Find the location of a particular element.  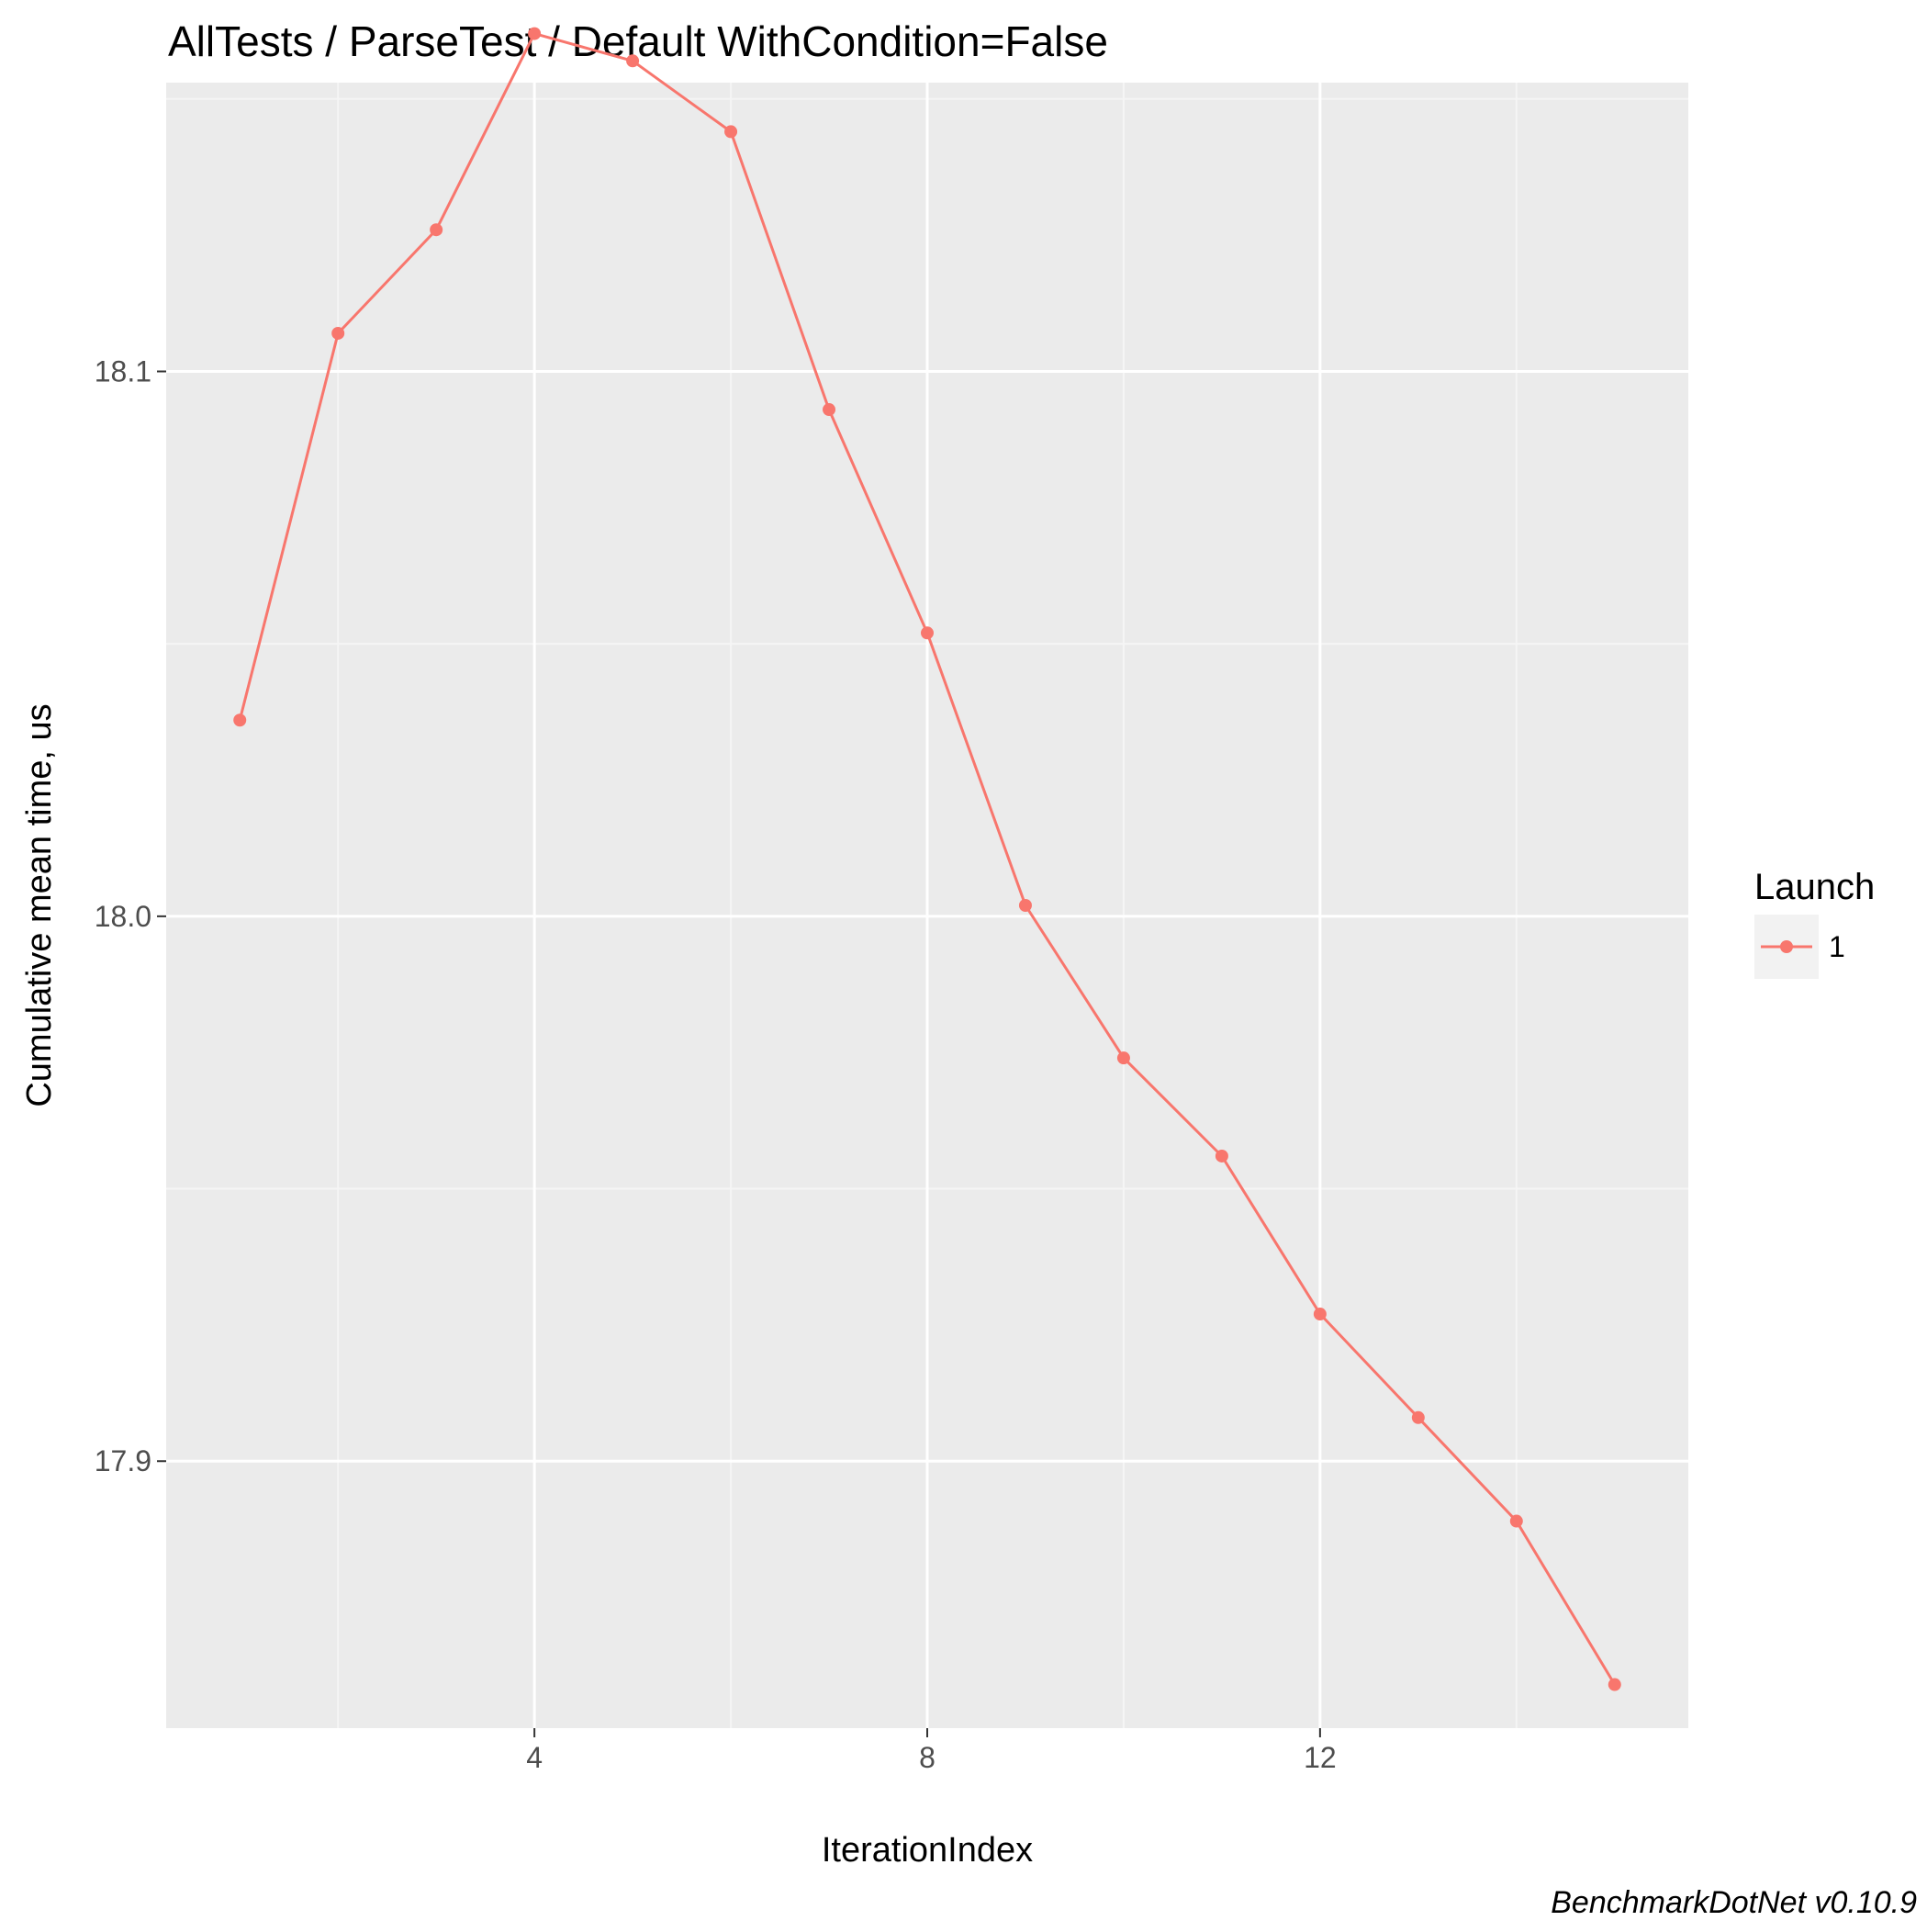

y-tick-label: 17.9 is located at coordinates (123, 1460).